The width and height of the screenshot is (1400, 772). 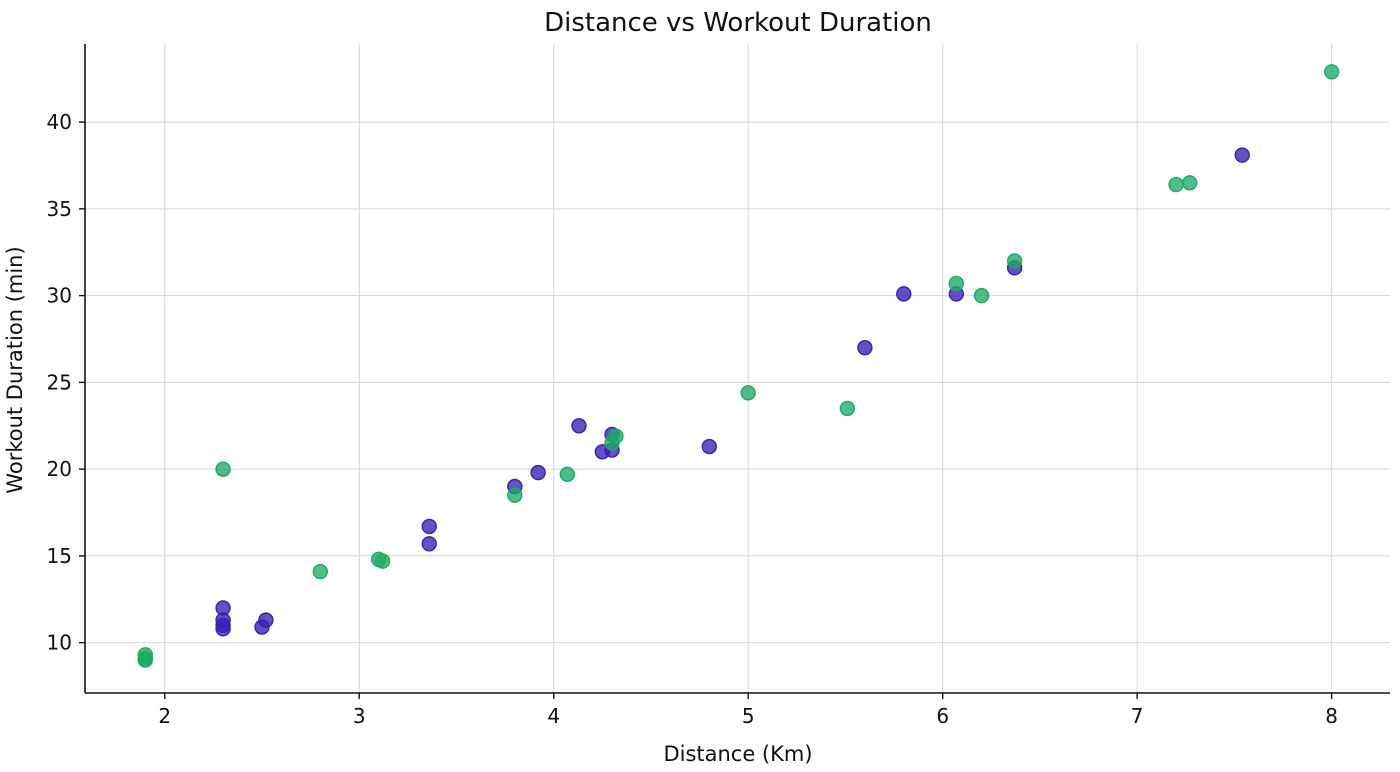 What do you see at coordinates (748, 716) in the screenshot?
I see `x-tick-label: 5` at bounding box center [748, 716].